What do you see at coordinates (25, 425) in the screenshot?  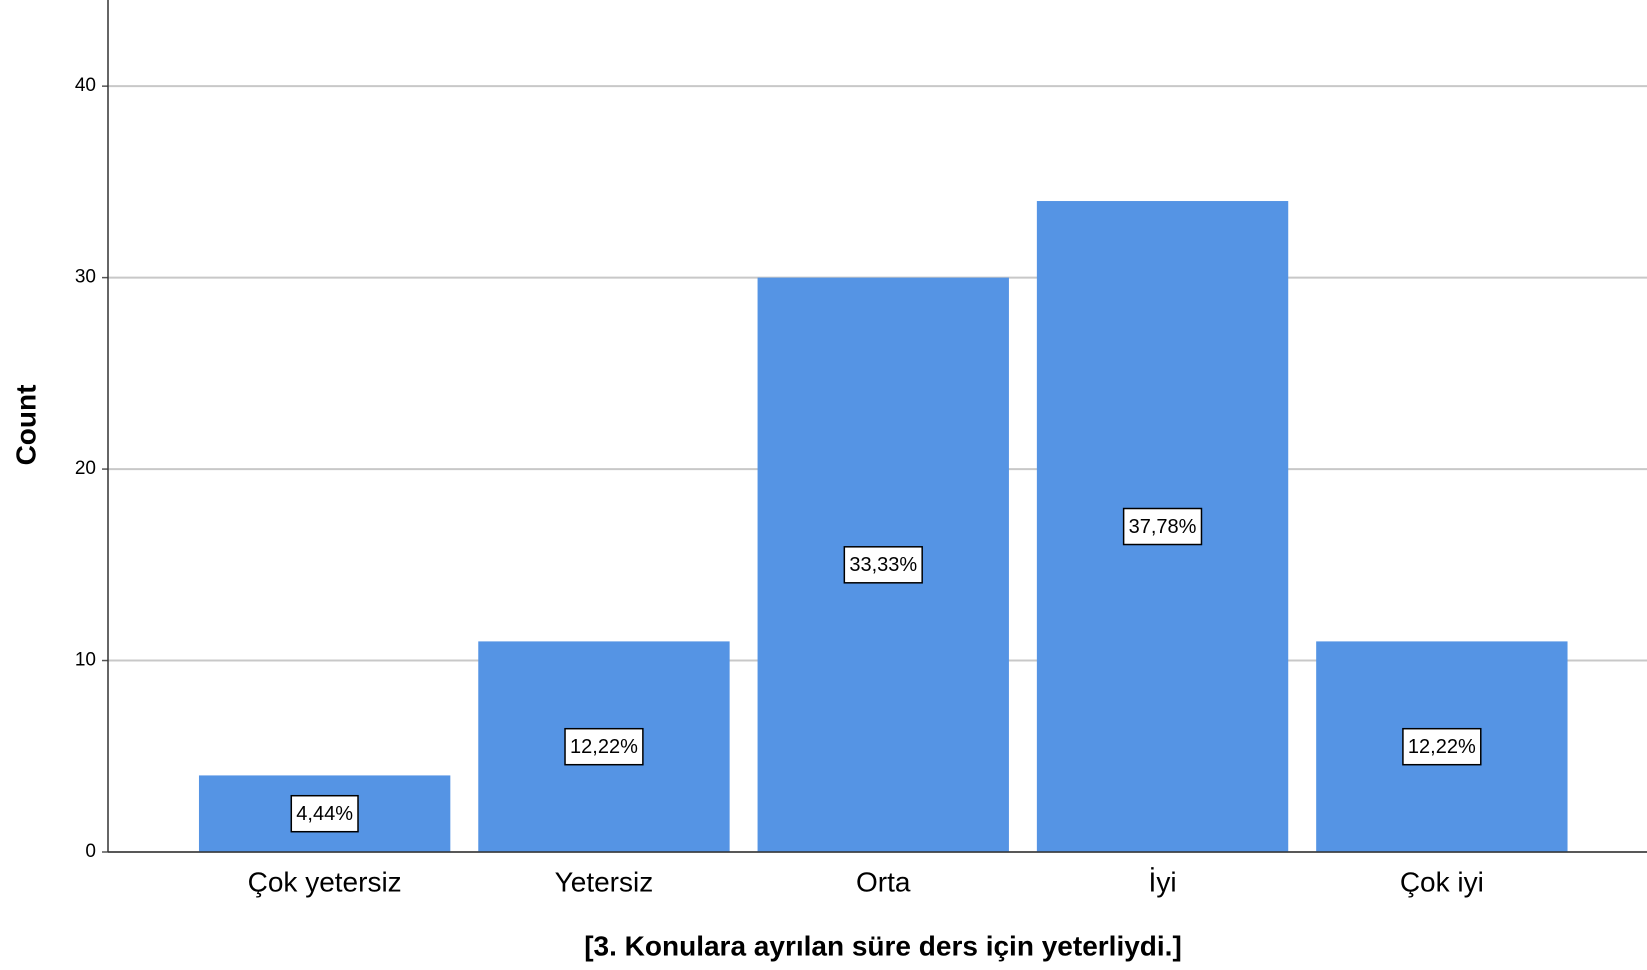 I see `y-axis-label: Count` at bounding box center [25, 425].